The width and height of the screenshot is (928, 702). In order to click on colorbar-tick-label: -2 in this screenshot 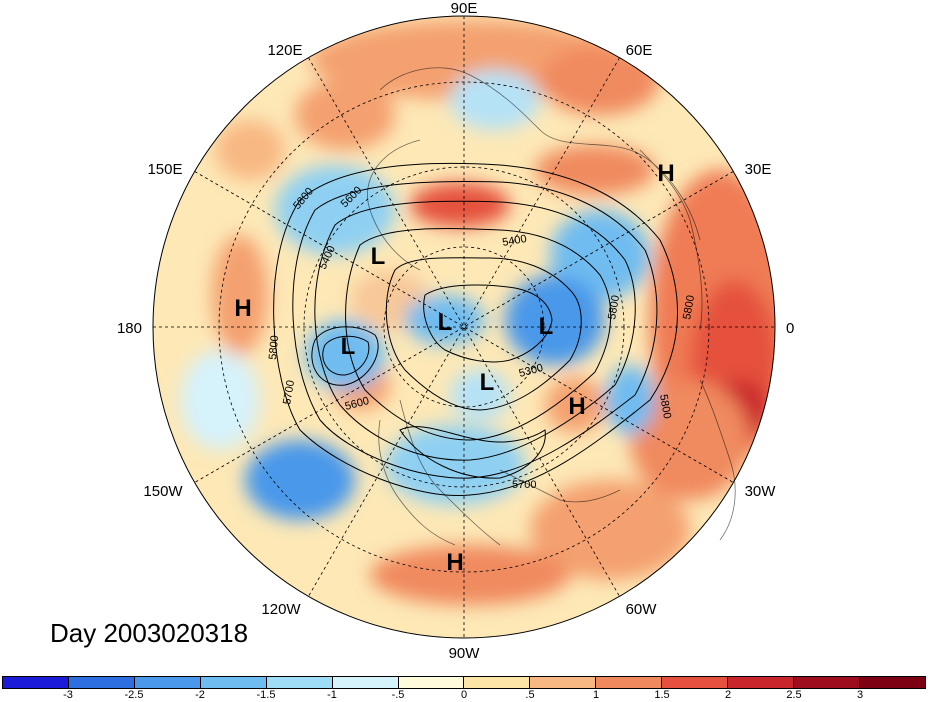, I will do `click(200, 695)`.